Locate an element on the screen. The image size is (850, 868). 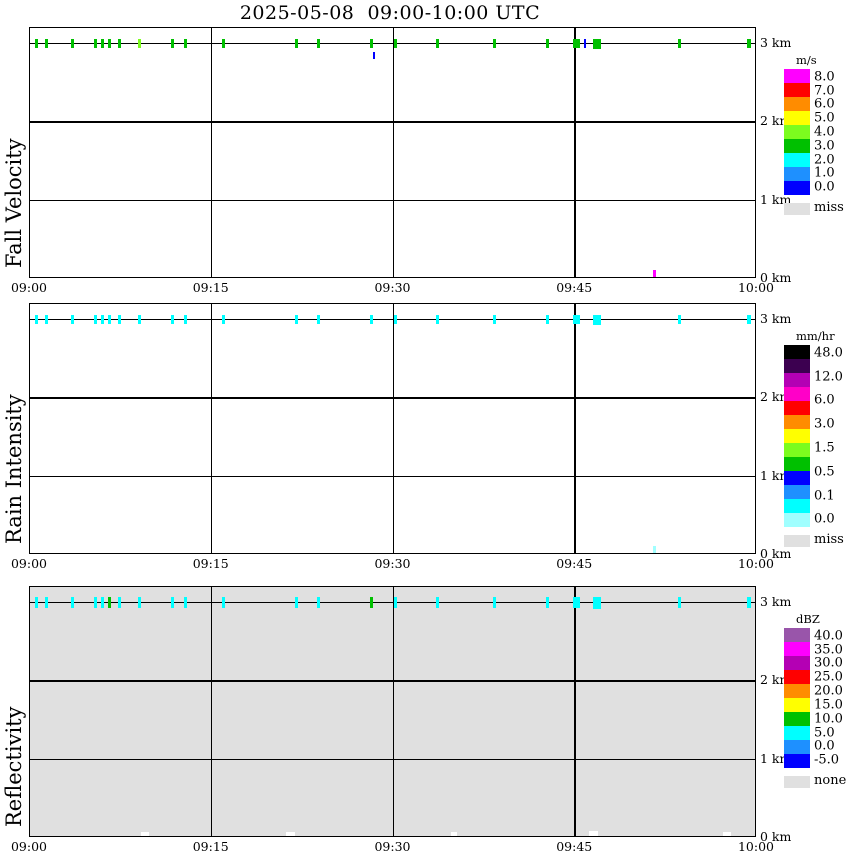
x-axis-tick: 10:00 is located at coordinates (756, 287).